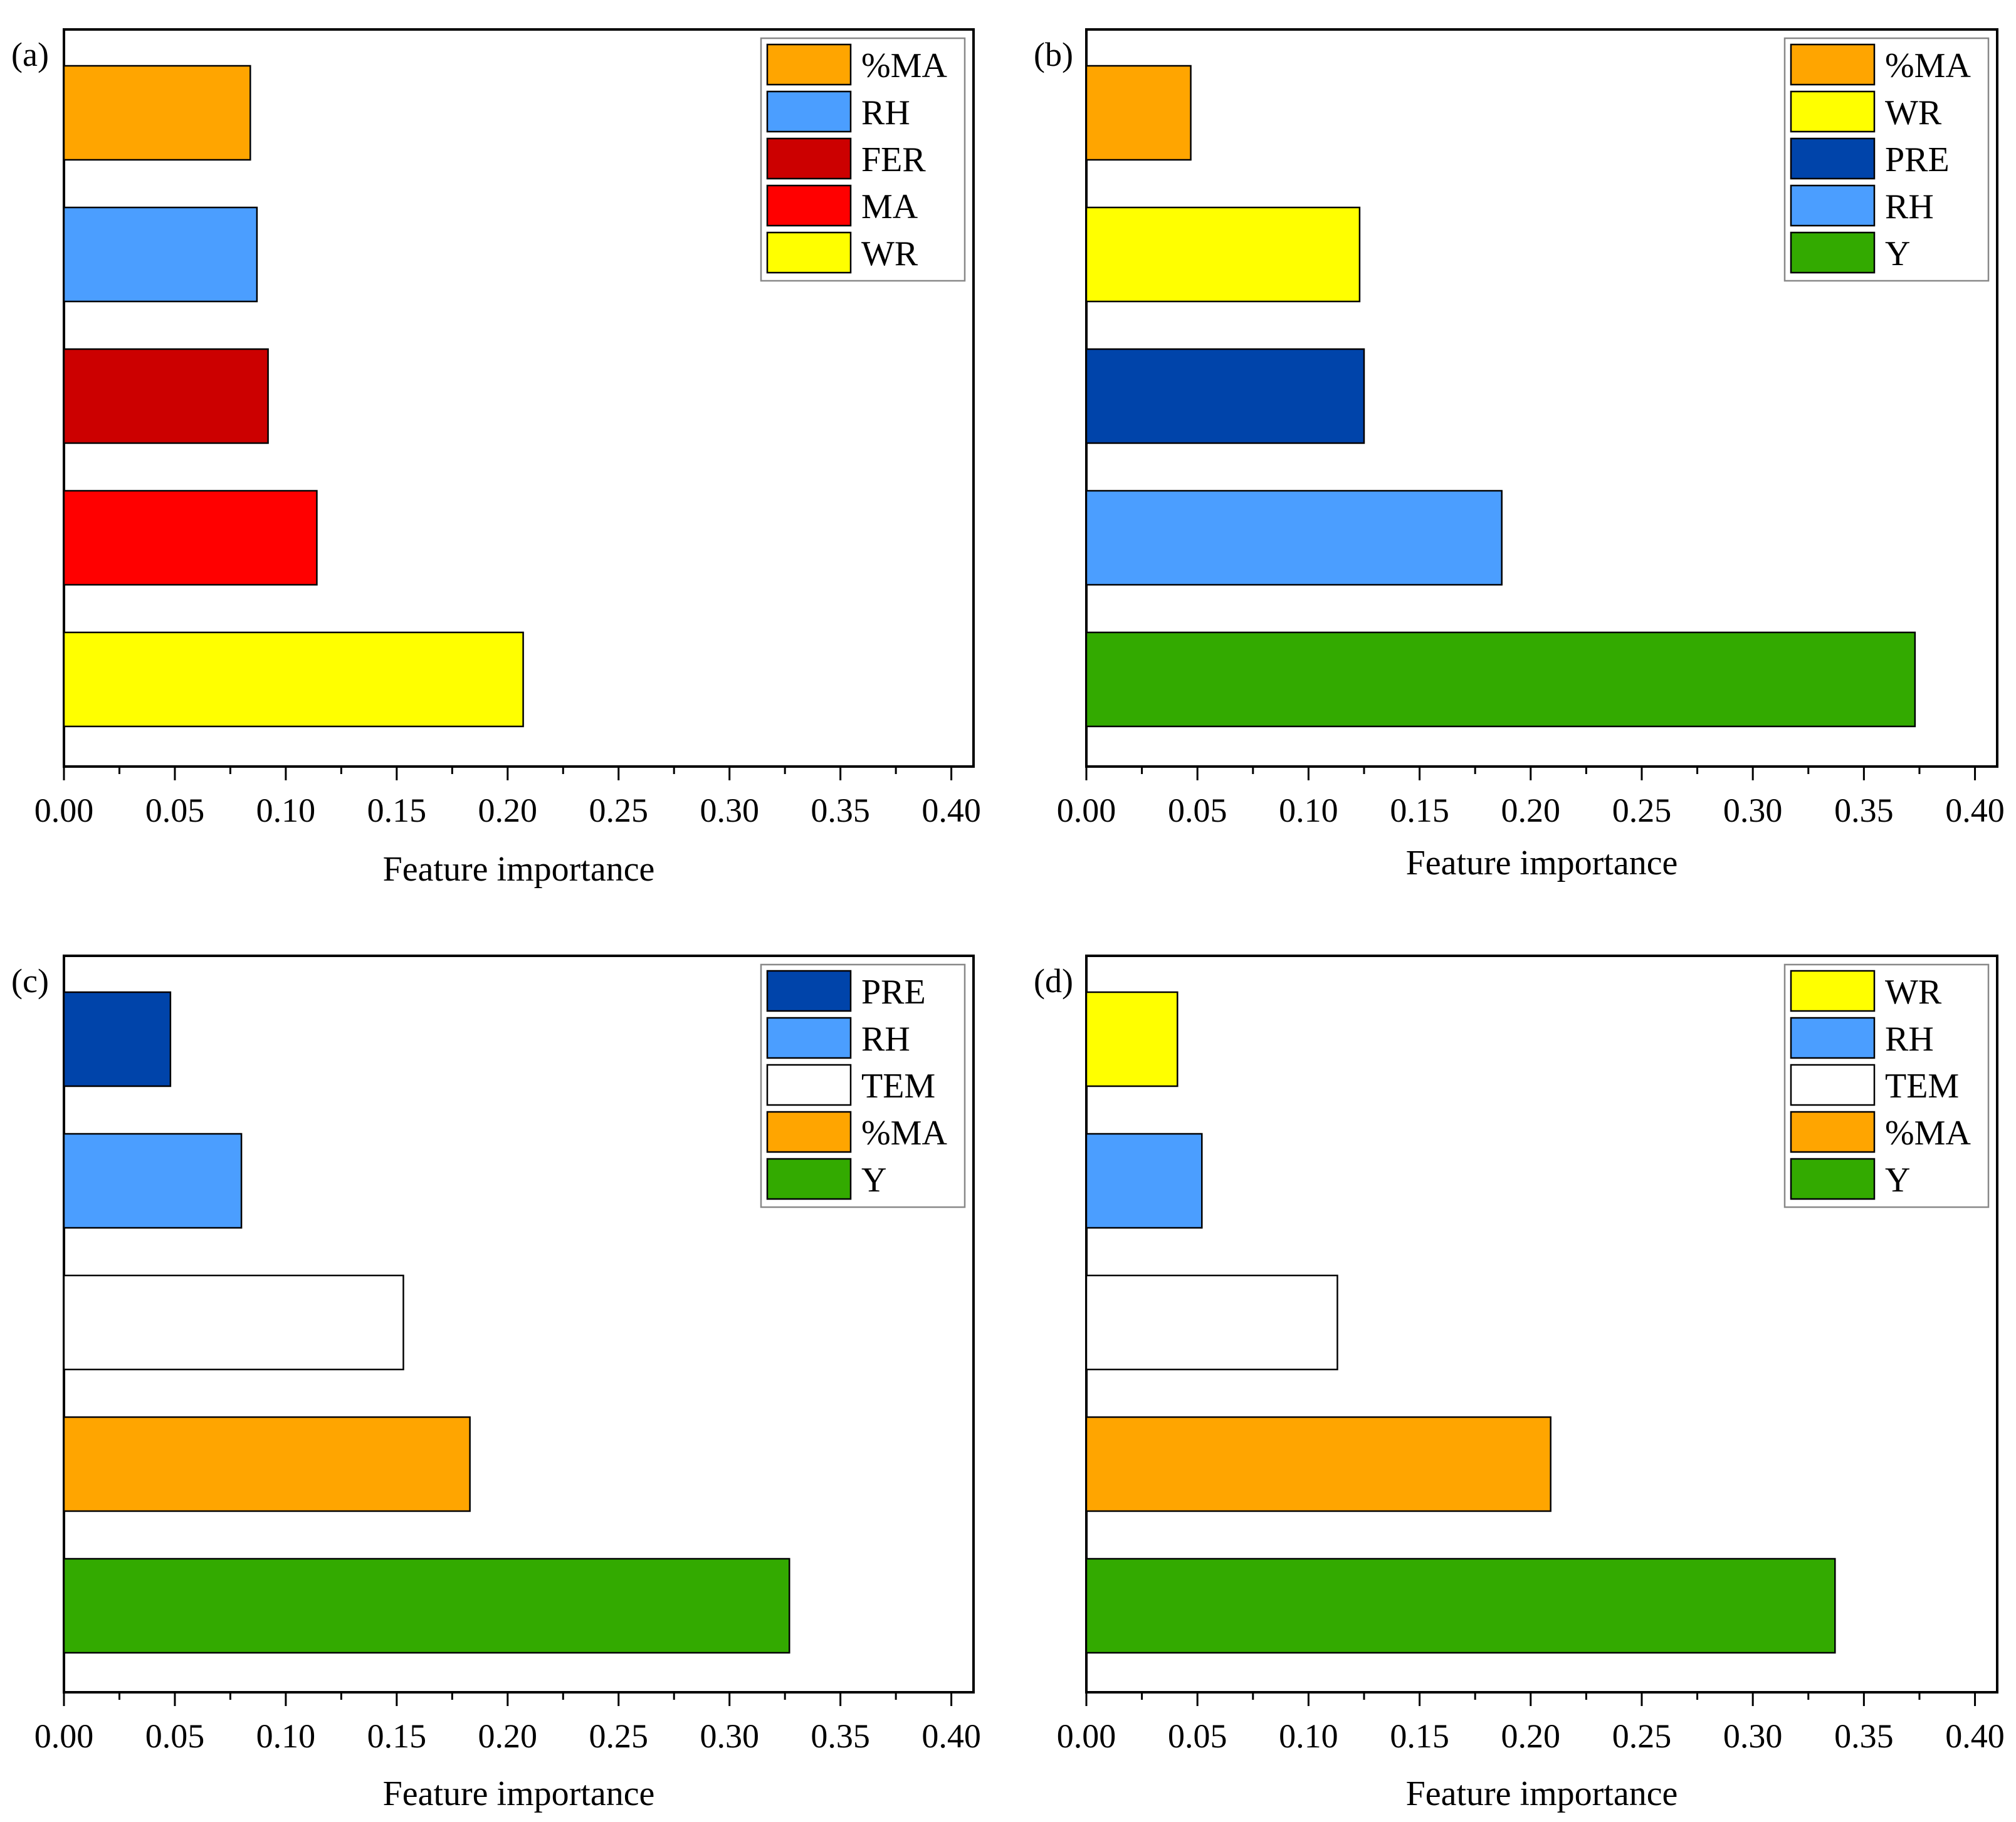 Image resolution: width=2016 pixels, height=1822 pixels. Describe the element at coordinates (1918, 159) in the screenshot. I see `legend-label-PRE: PRE` at that location.